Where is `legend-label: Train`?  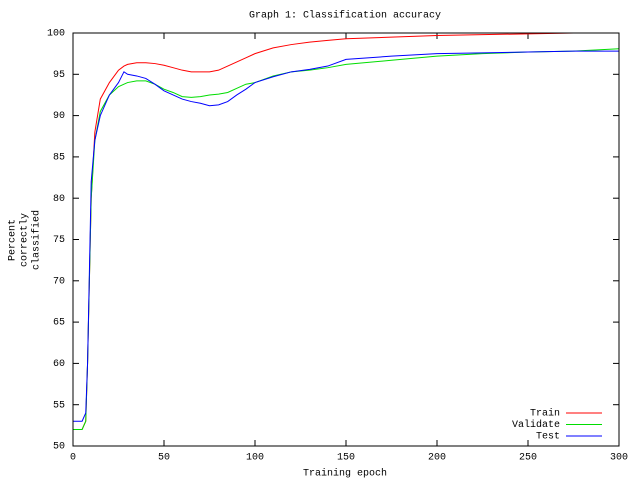 legend-label: Train is located at coordinates (545, 414).